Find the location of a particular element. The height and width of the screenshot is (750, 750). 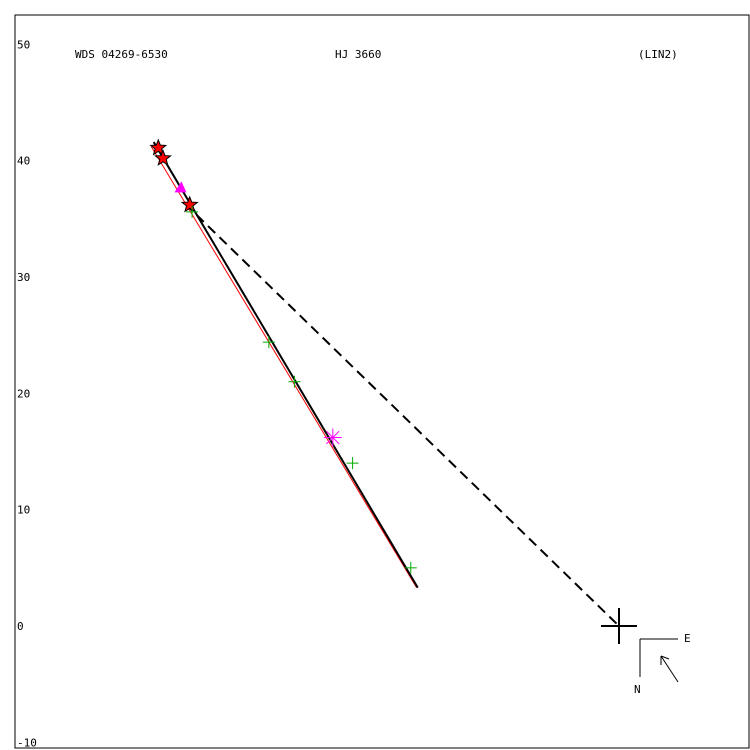

asterisk-ray is located at coordinates (333, 437).